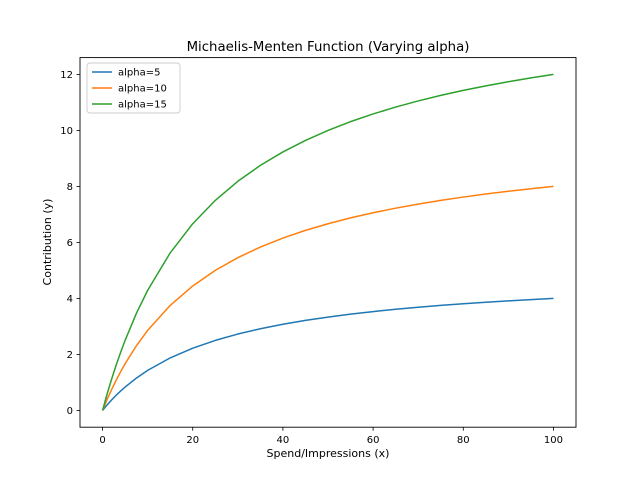 Image resolution: width=640 pixels, height=484 pixels. Describe the element at coordinates (70, 299) in the screenshot. I see `y-tick-label: 4` at that location.